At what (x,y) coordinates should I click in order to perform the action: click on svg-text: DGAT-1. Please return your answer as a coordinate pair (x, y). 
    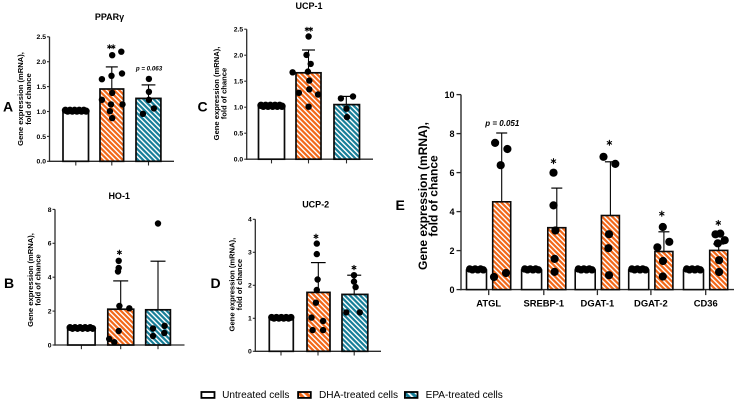
    Looking at the image, I should click on (598, 303).